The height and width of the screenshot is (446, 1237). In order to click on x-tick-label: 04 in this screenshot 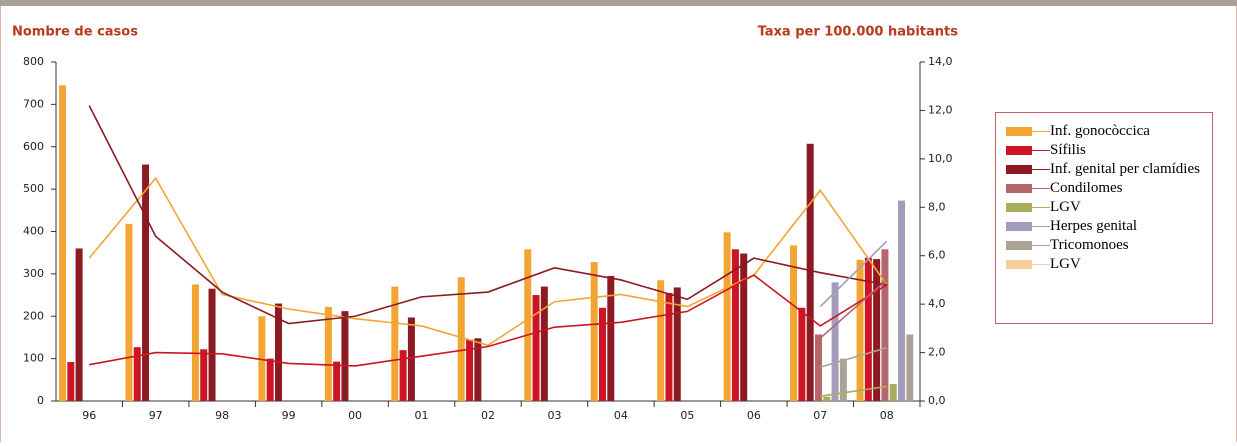, I will do `click(621, 415)`.